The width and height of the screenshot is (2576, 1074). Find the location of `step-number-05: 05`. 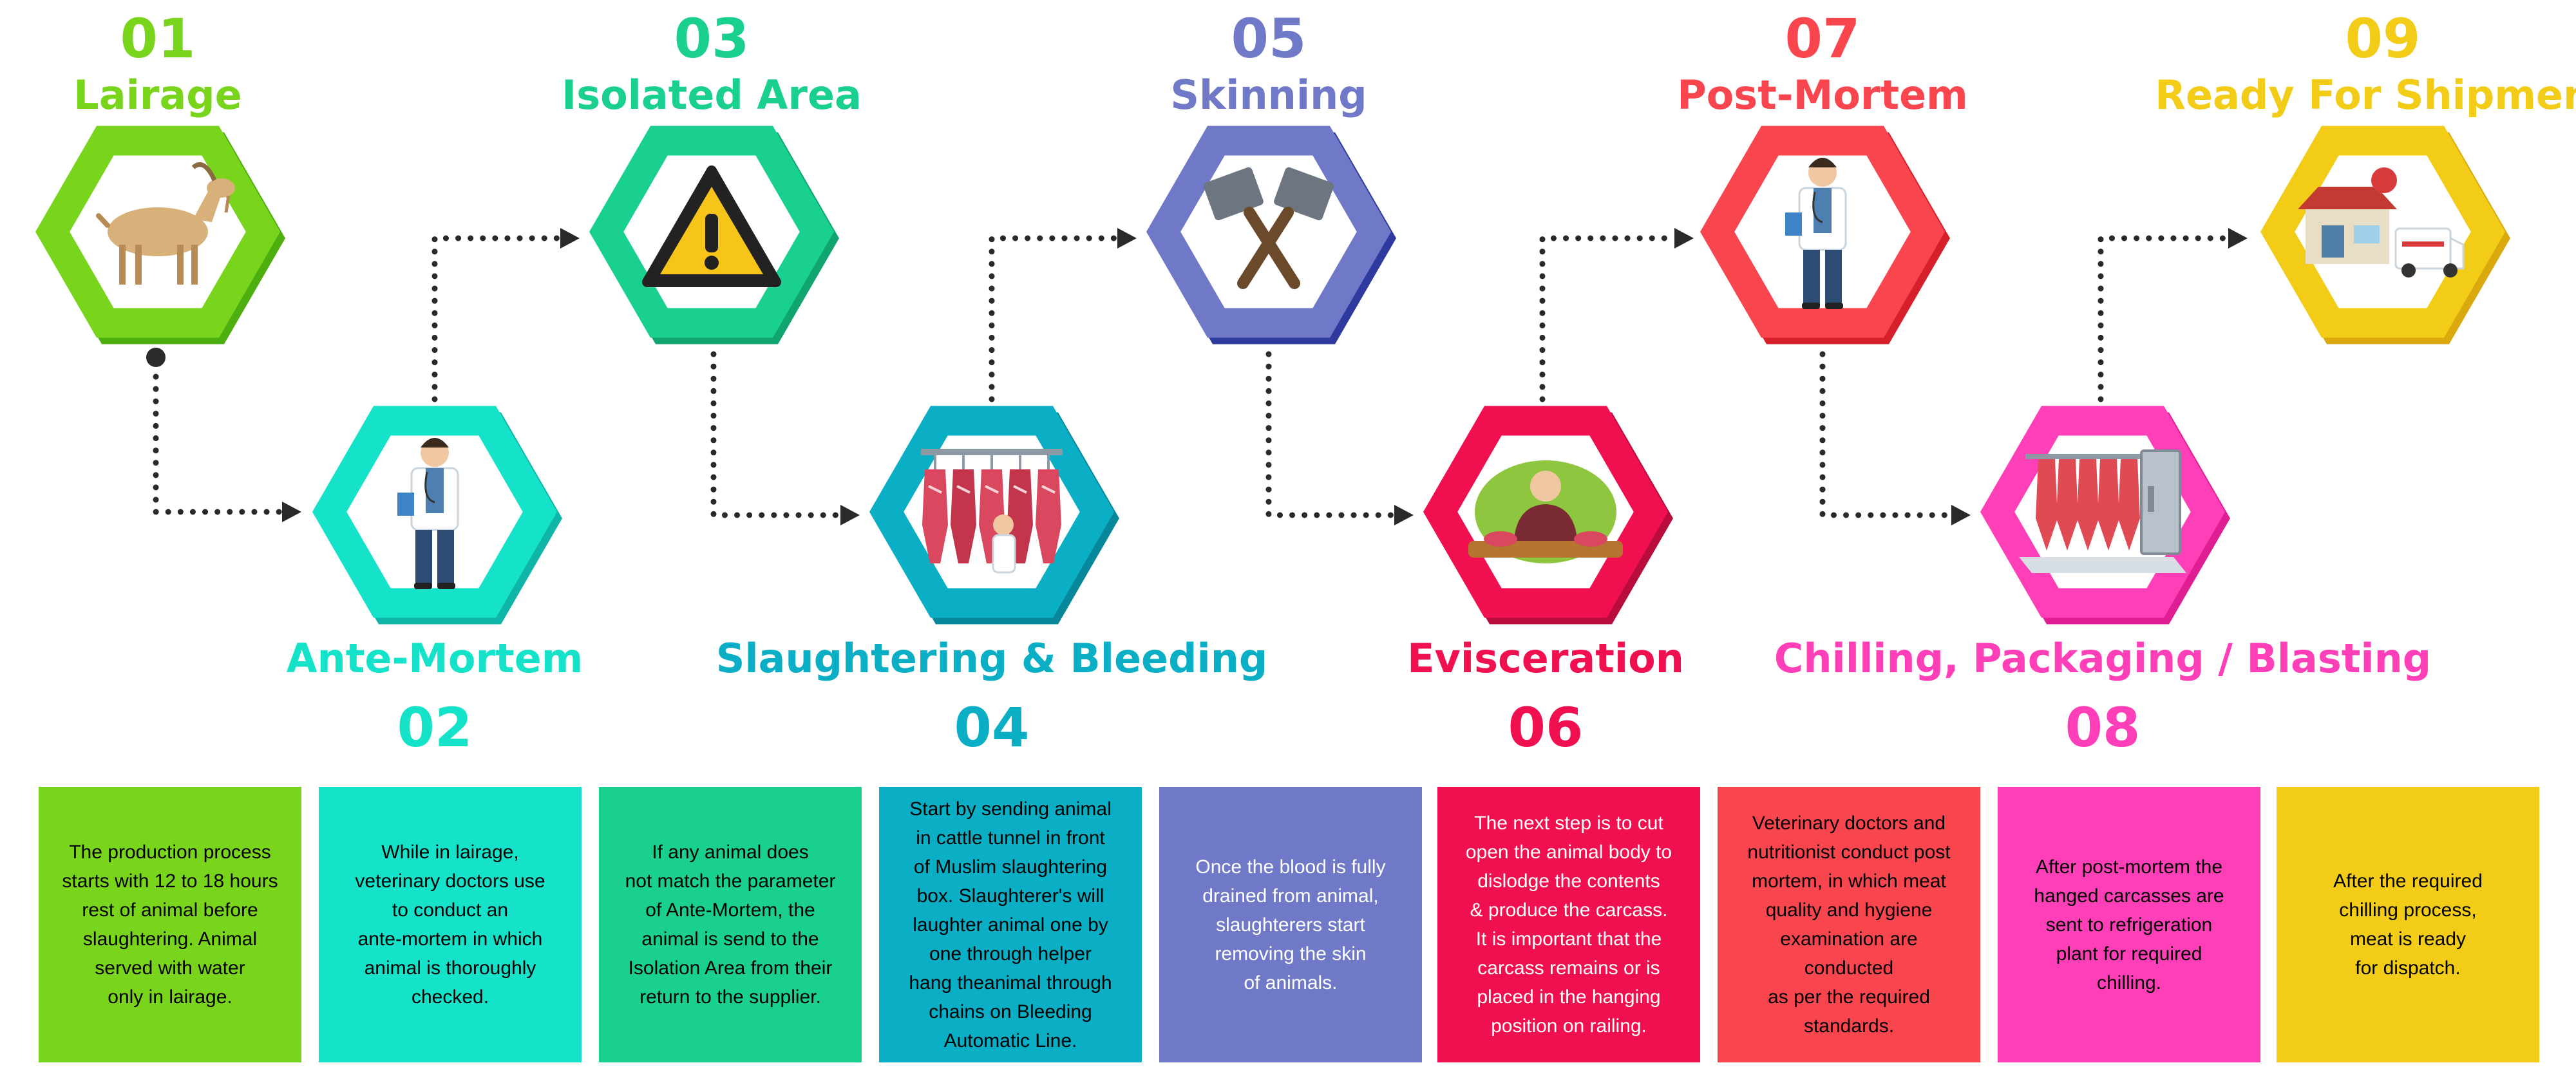

step-number-05: 05 is located at coordinates (1269, 38).